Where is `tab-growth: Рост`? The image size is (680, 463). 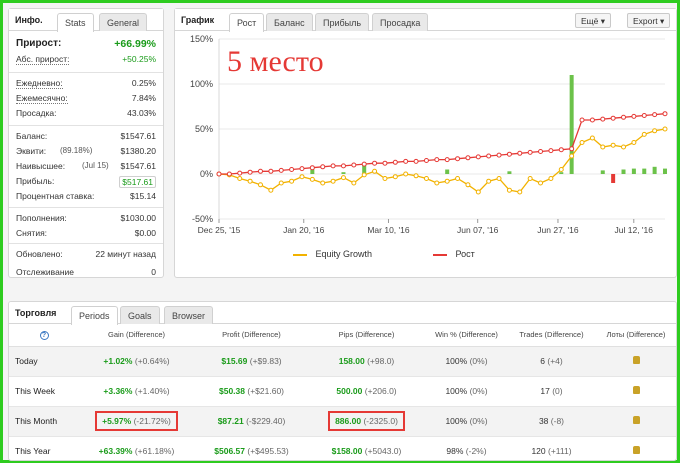
tab-growth: Рост is located at coordinates (247, 22).